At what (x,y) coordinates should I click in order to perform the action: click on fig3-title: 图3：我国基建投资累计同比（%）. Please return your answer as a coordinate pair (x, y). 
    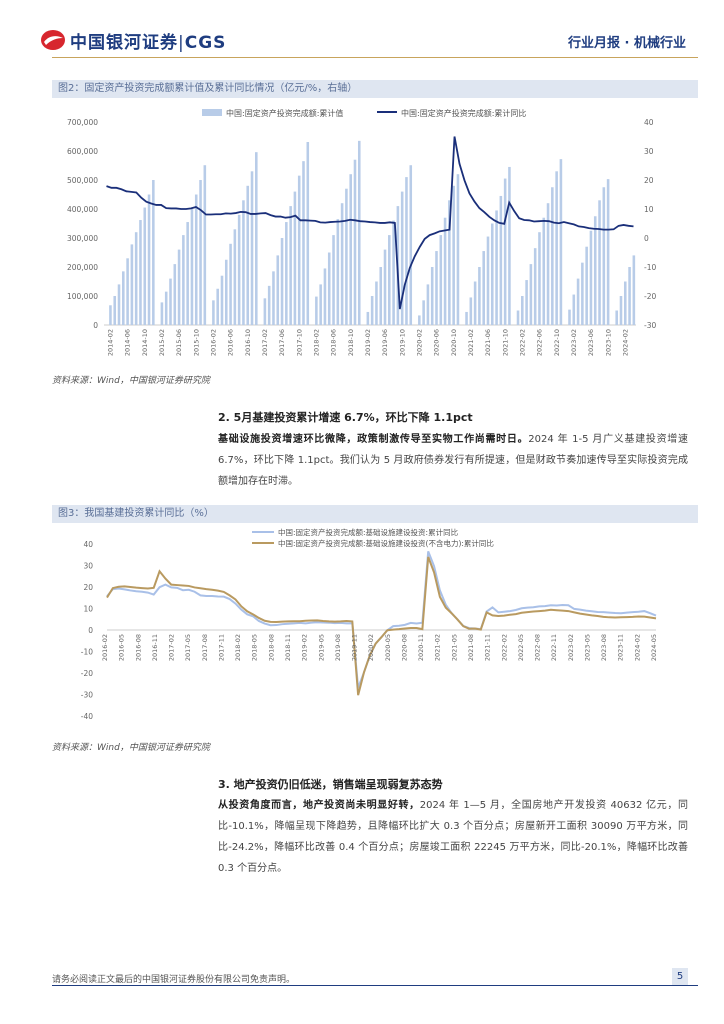
    Looking at the image, I should click on (375, 514).